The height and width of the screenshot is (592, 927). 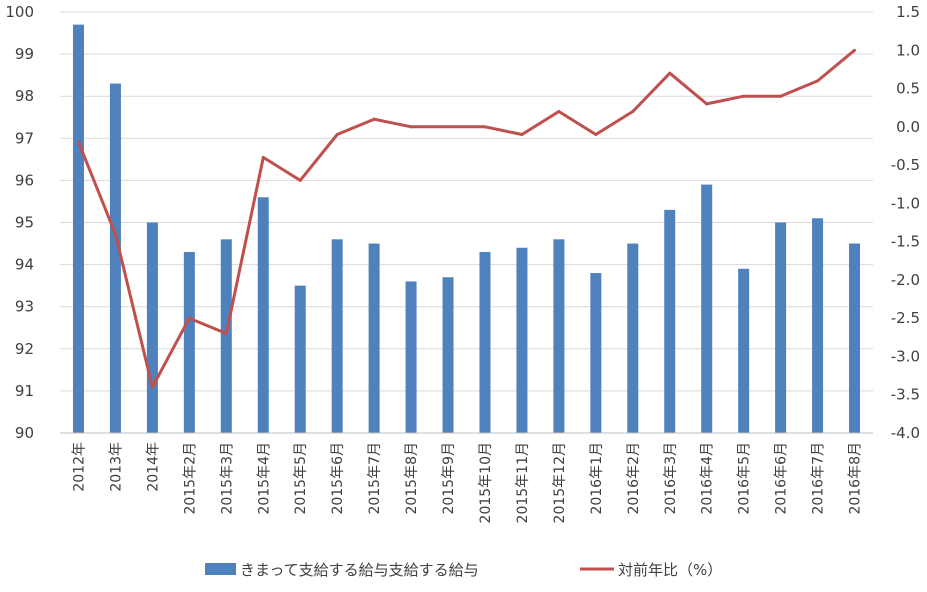 I want to click on left-tick-label: 97, so click(x=24, y=138).